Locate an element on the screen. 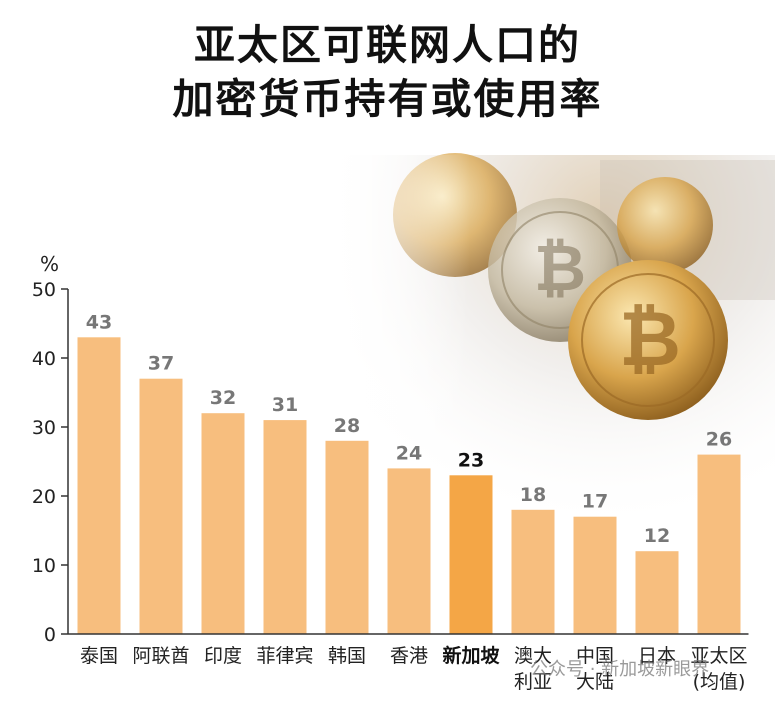  value-label: 18 is located at coordinates (533, 495).